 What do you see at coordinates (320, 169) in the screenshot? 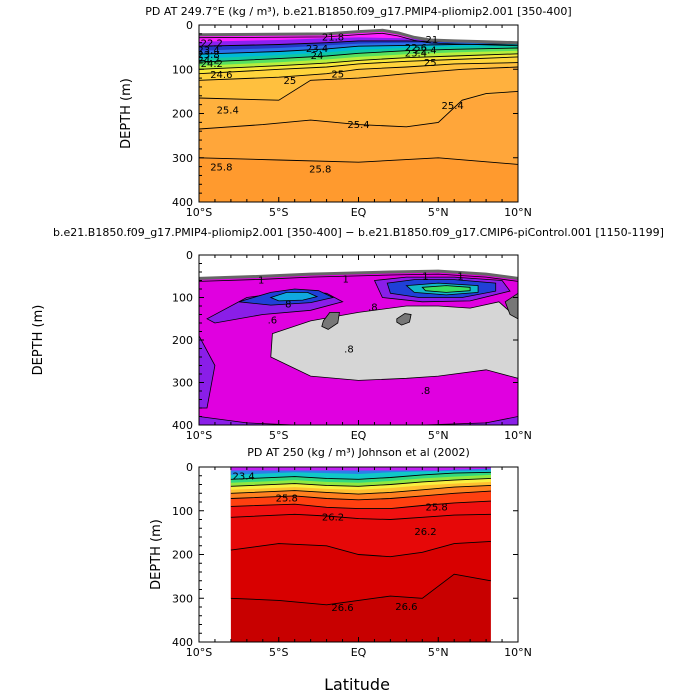
I see `contour-label-13: 25.8` at bounding box center [320, 169].